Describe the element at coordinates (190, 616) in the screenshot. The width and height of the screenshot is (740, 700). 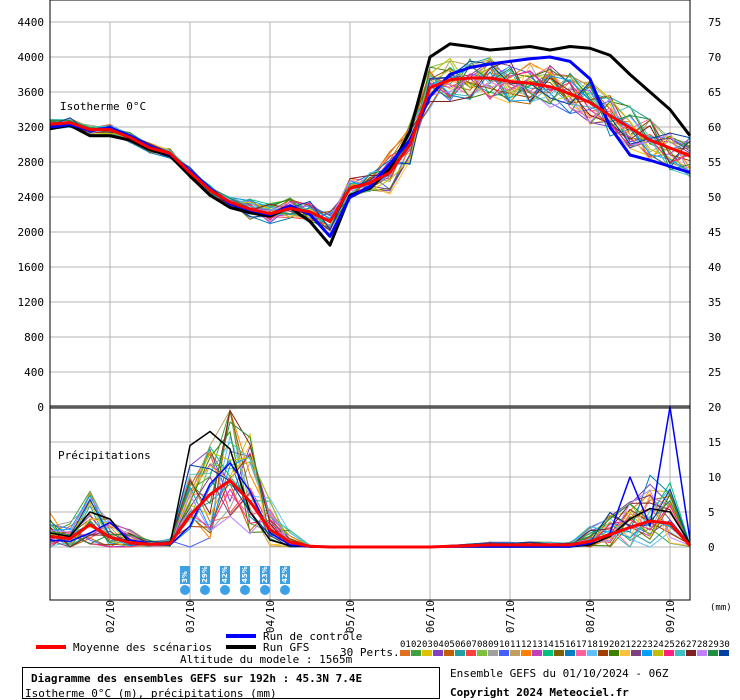
I see `xtick-1: 03/10` at that location.